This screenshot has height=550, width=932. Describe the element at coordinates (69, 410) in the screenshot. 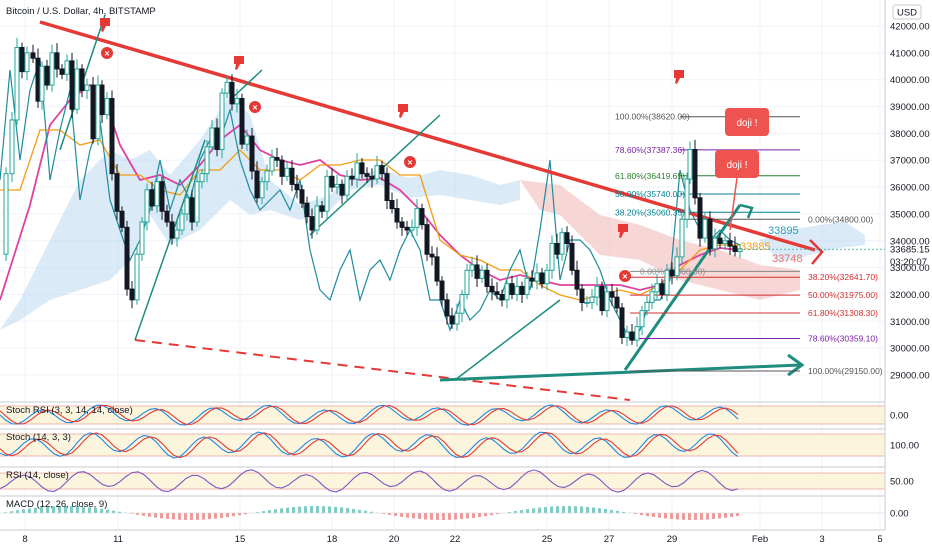

I see `indicator-label-stoch-rsi: Stoch RSI (3, 3, 14, 14, close)` at that location.